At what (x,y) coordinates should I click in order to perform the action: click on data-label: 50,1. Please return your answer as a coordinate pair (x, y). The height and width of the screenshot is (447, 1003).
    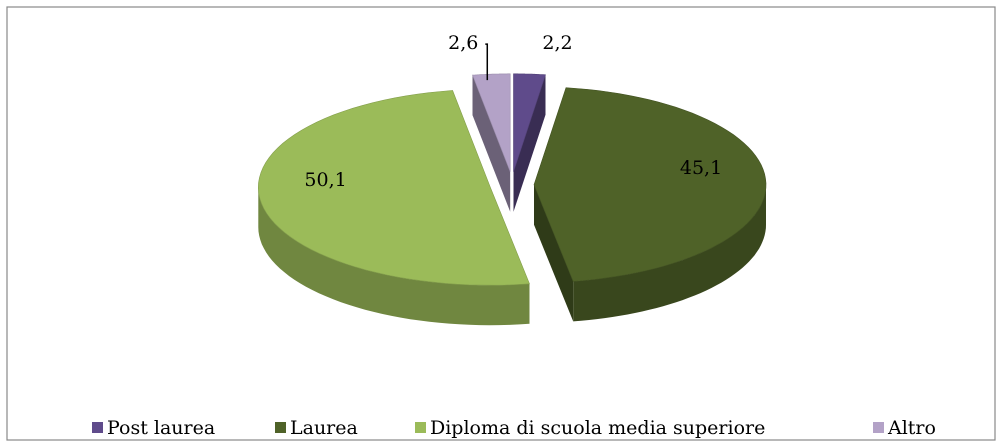
    Looking at the image, I should click on (325, 180).